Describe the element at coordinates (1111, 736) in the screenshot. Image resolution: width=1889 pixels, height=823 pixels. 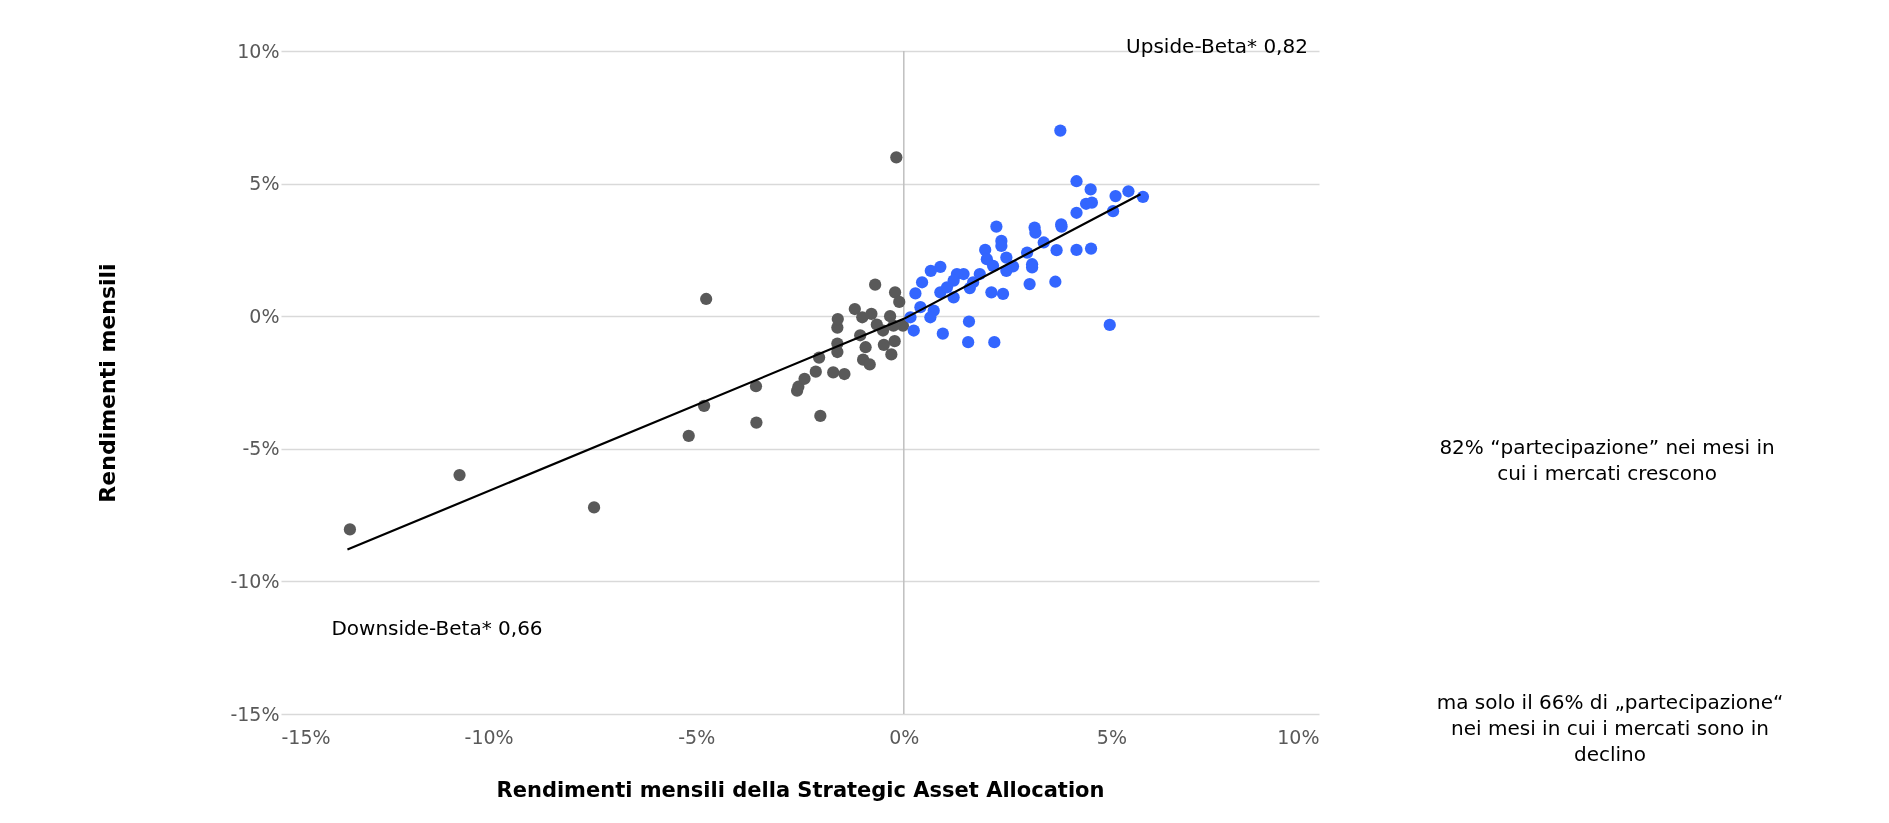
I see `x-tick-label: 5%` at that location.